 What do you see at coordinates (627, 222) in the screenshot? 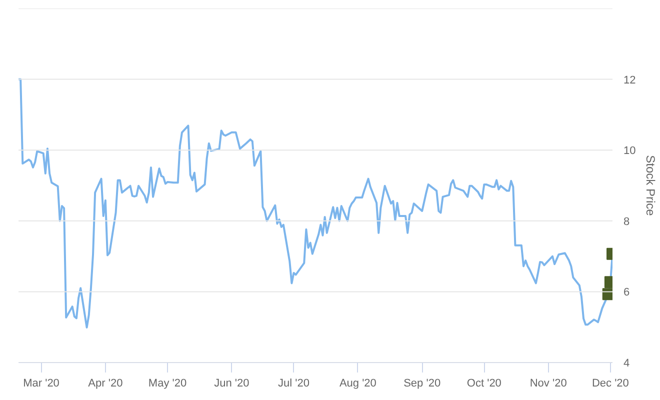
I see `y-tick-label: 8` at bounding box center [627, 222].